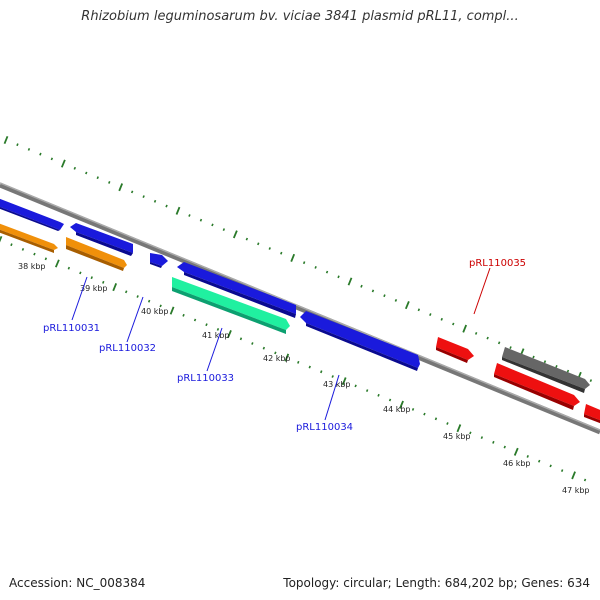 The width and height of the screenshot is (600, 600). What do you see at coordinates (517, 463) in the screenshot?
I see `kbp-label-46: 46 kbp` at bounding box center [517, 463].